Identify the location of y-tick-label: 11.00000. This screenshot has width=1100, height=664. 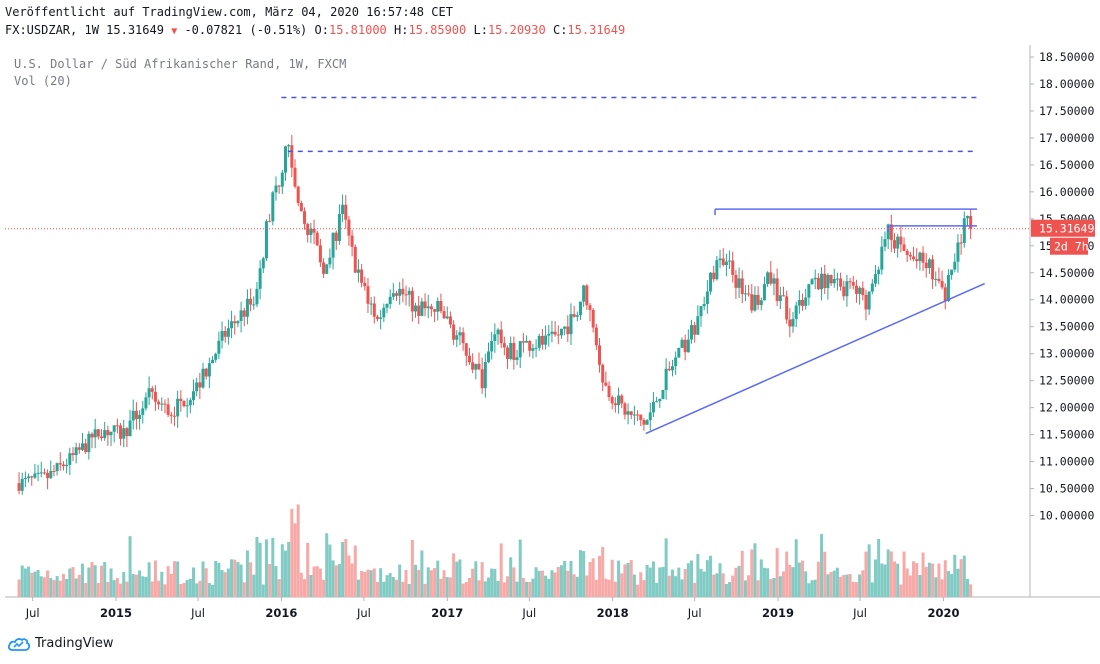
(1066, 462).